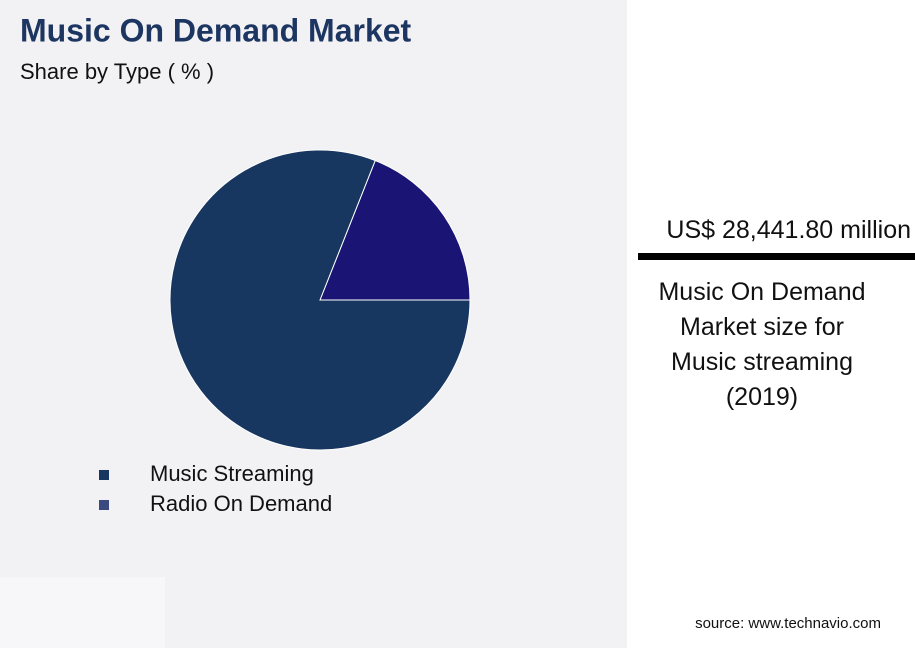 This screenshot has width=915, height=648. Describe the element at coordinates (395, 230) in the screenshot. I see `pie-slice` at that location.